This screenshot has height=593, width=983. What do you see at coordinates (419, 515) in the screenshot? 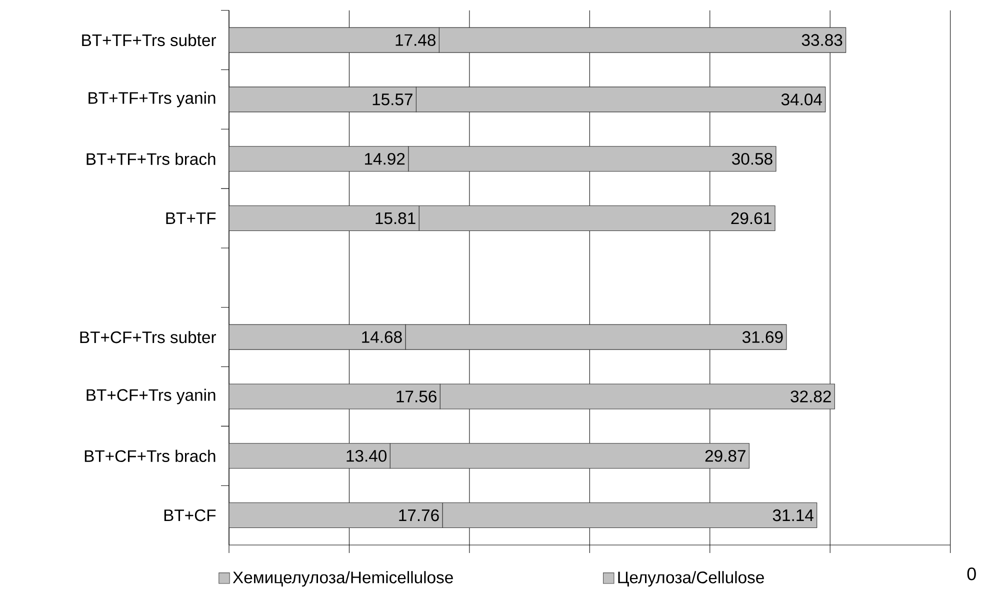
I see `data-label: 17.76` at bounding box center [419, 515].